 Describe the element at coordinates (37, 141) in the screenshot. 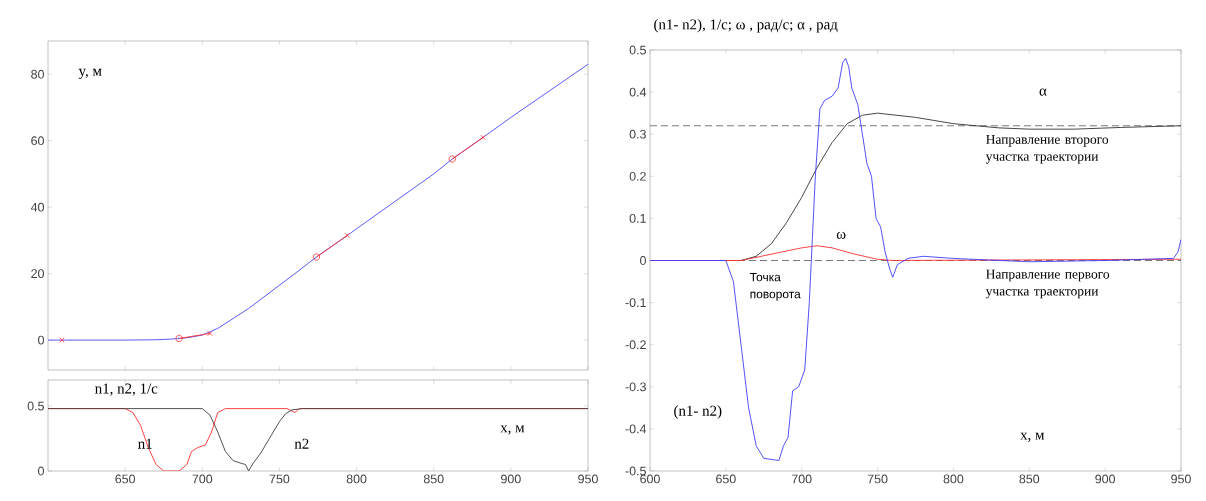

I see `y-tick-label: 60` at that location.